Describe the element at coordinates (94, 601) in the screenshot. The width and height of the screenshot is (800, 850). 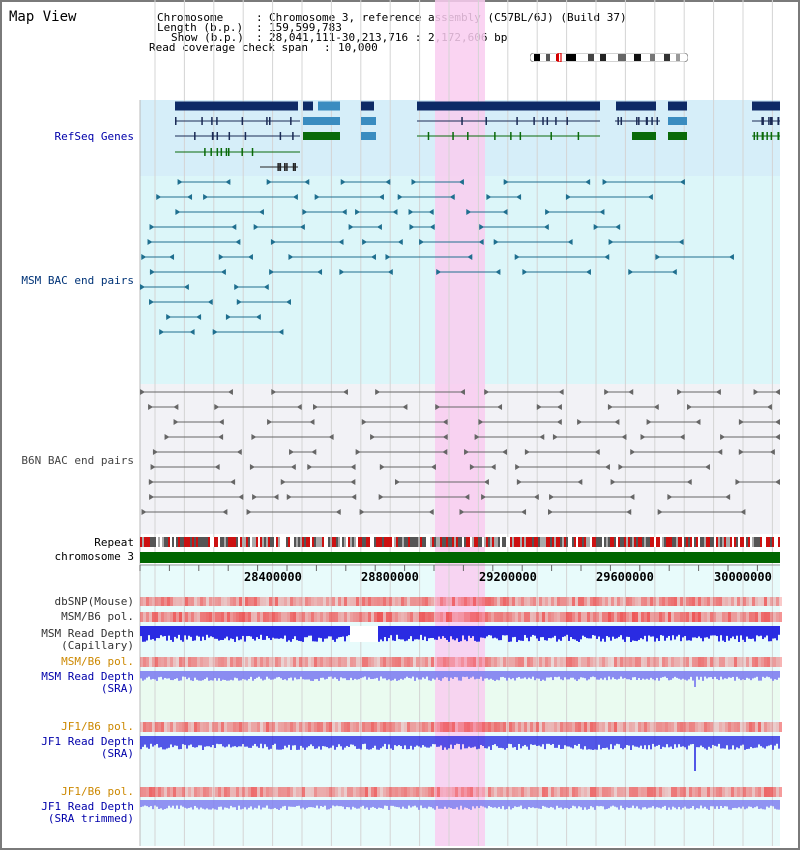
I see `track-label-dbsnp: dbSNP(Mouse)` at that location.